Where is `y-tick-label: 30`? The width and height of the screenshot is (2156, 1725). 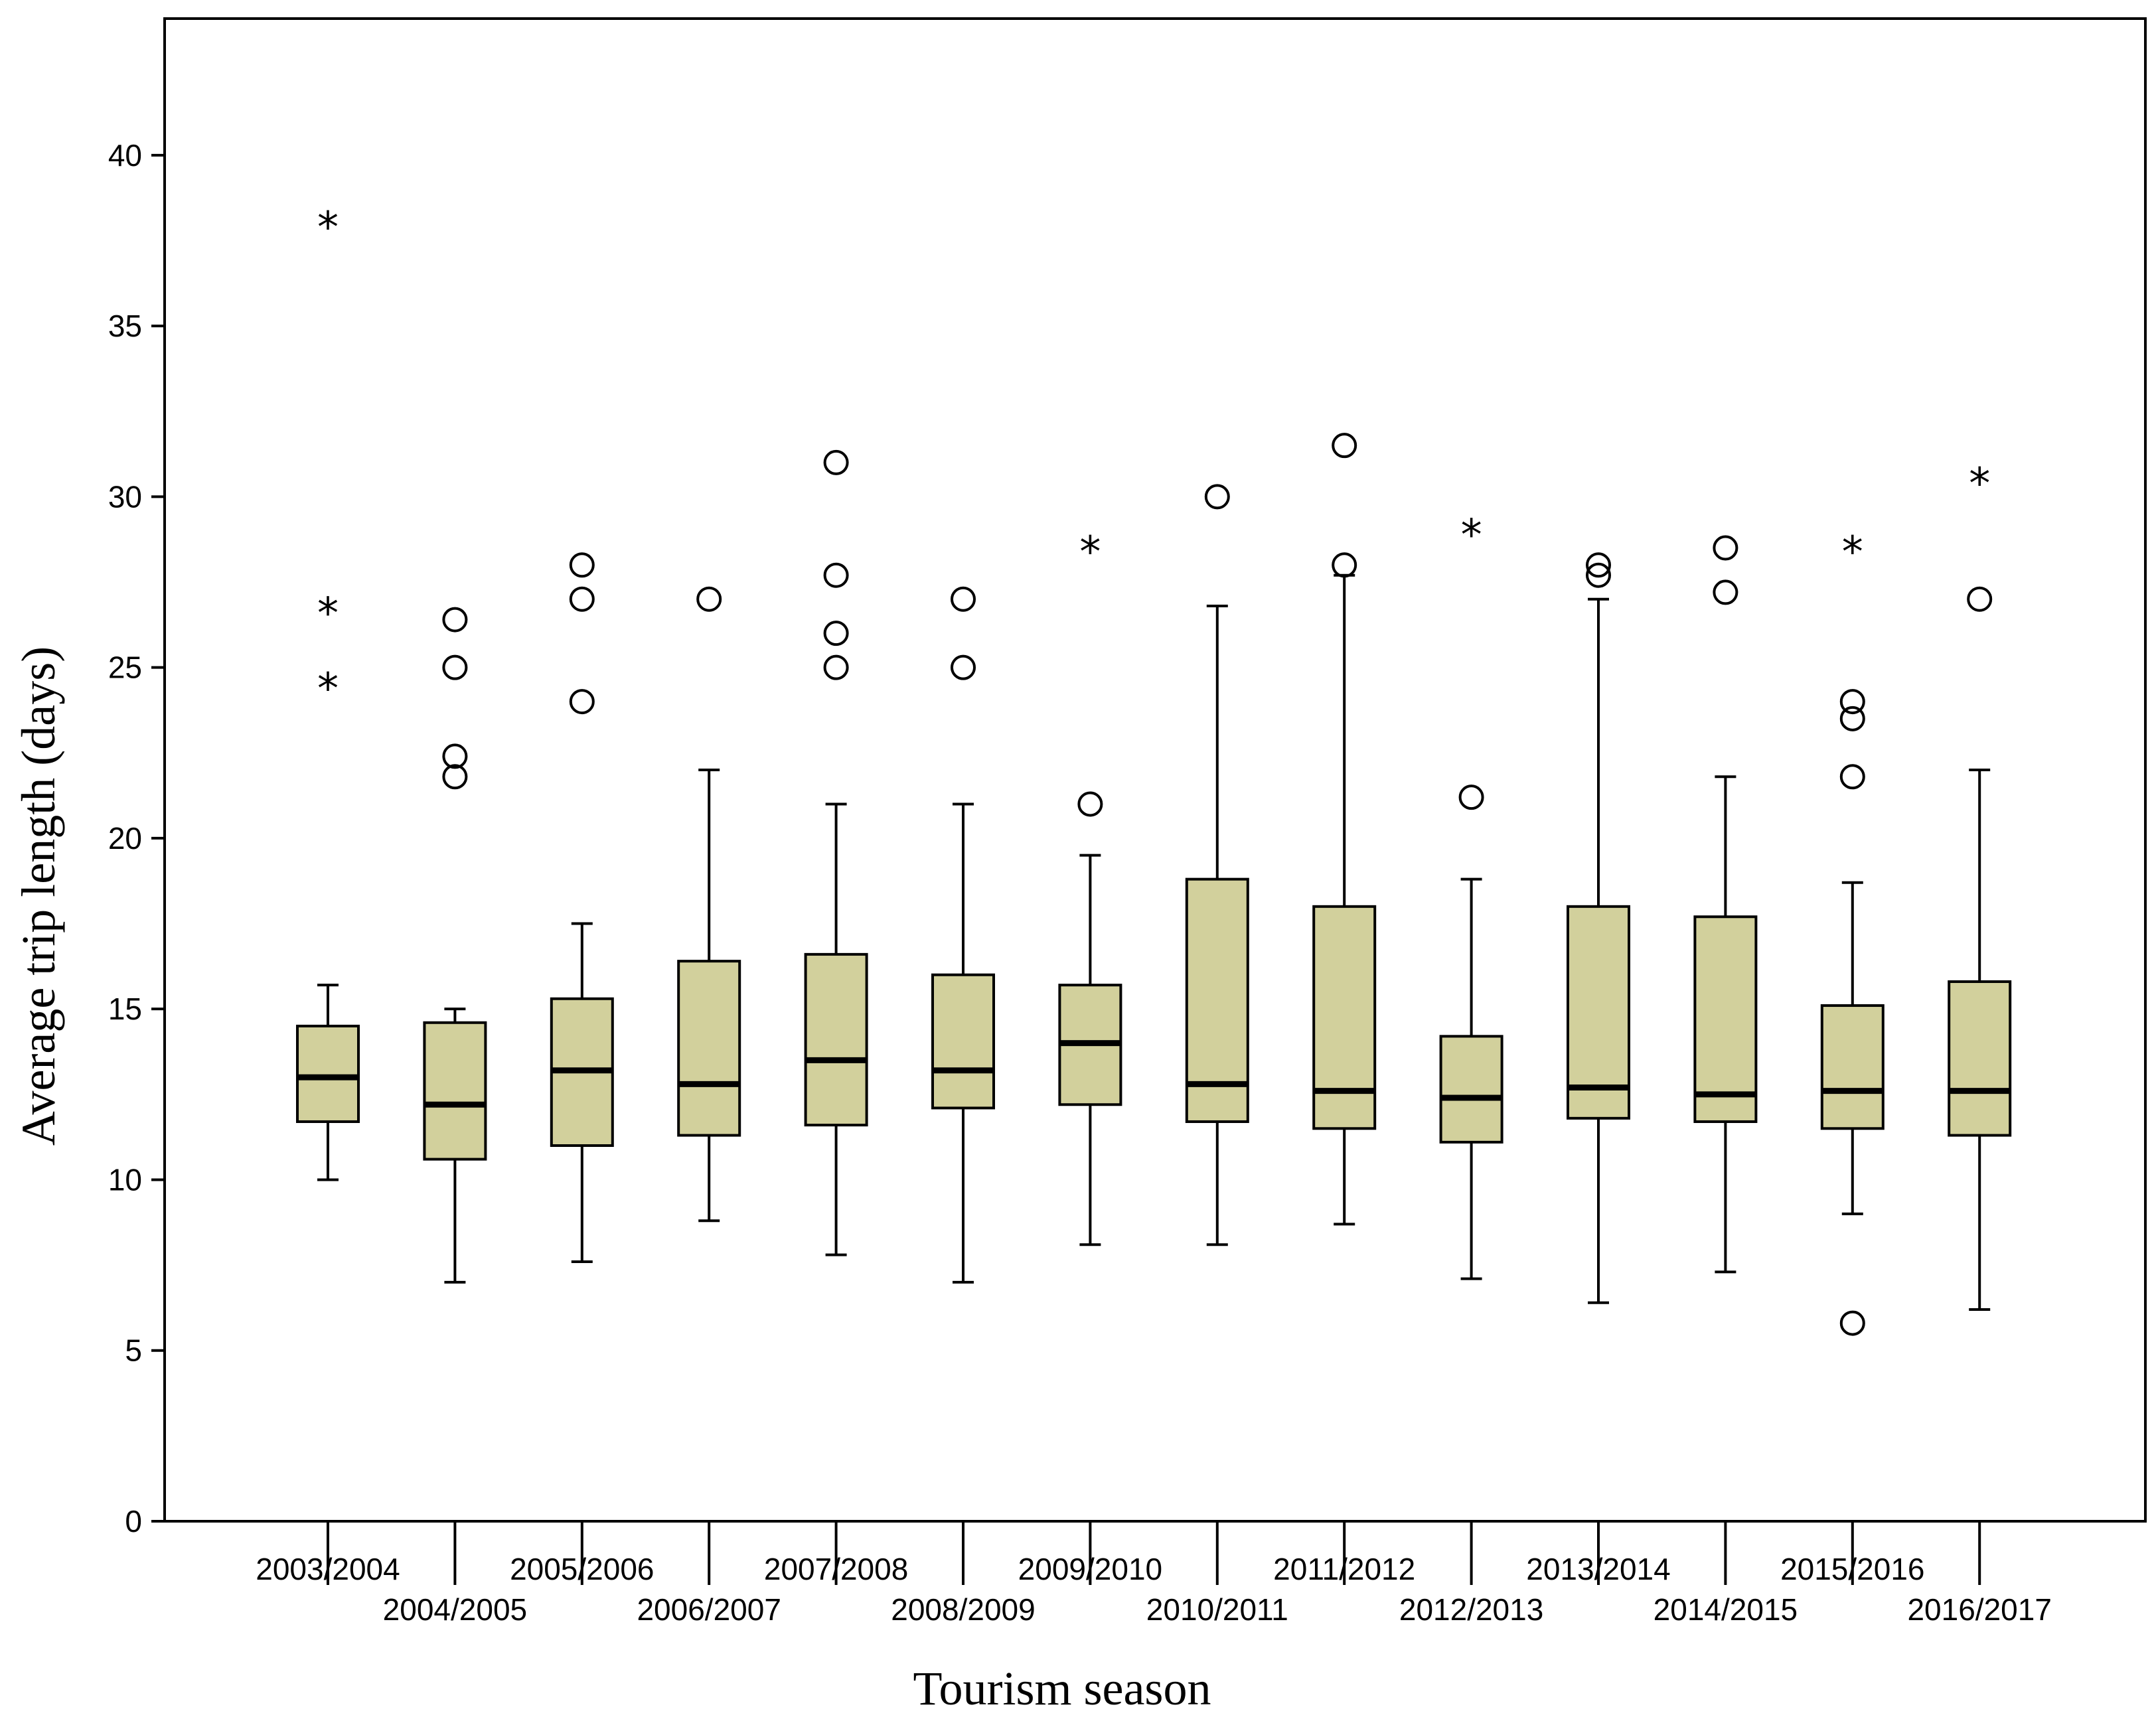 y-tick-label: 30 is located at coordinates (125, 496).